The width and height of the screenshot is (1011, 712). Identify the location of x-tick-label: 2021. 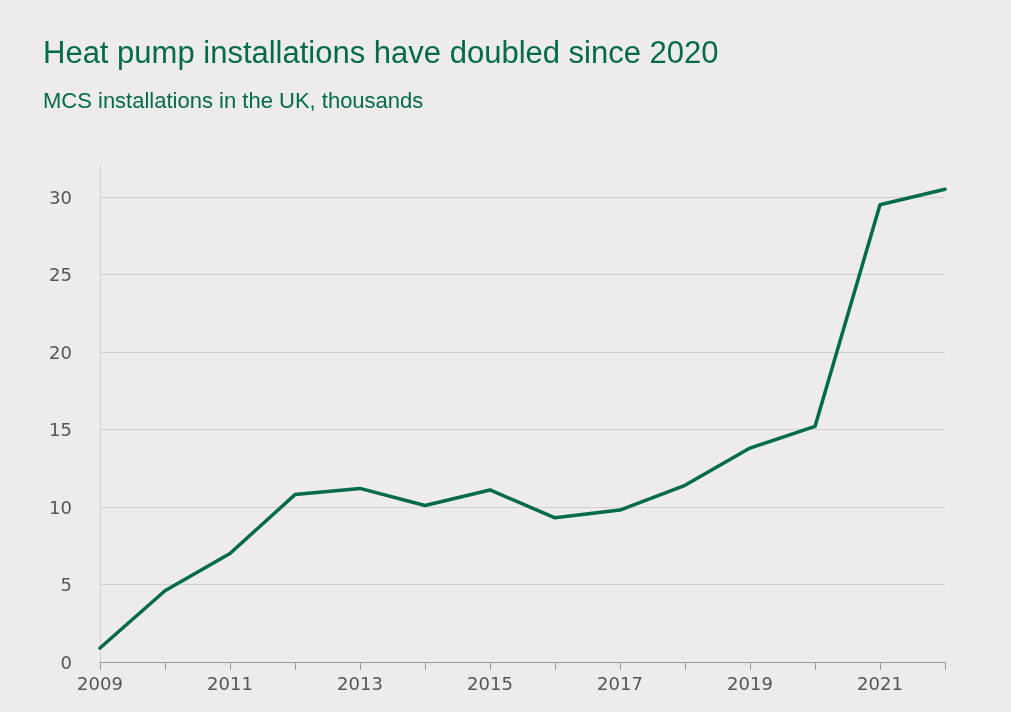
(880, 683).